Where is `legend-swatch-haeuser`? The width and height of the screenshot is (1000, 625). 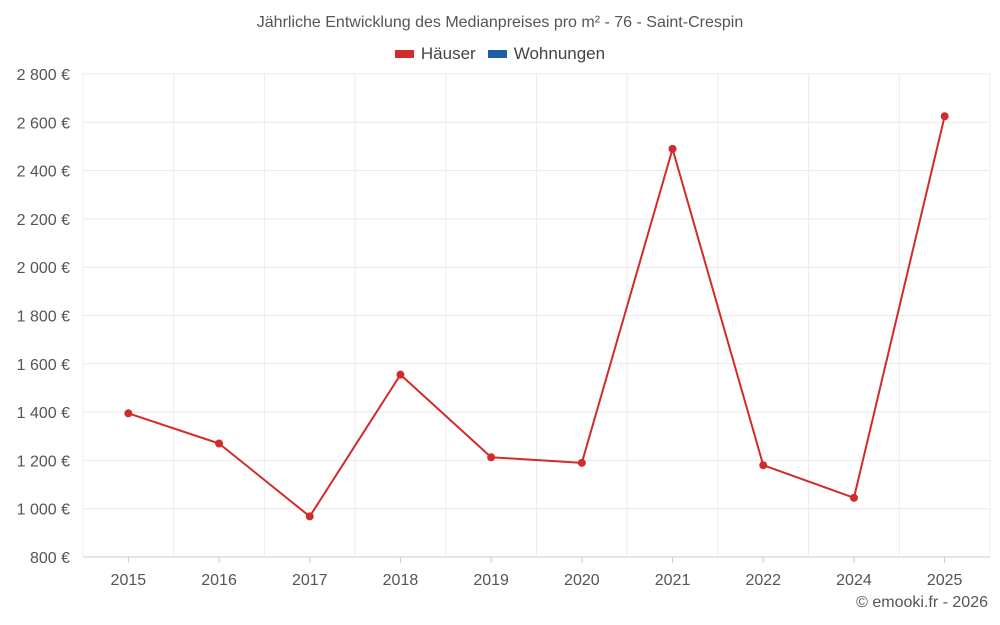 legend-swatch-haeuser is located at coordinates (404, 54).